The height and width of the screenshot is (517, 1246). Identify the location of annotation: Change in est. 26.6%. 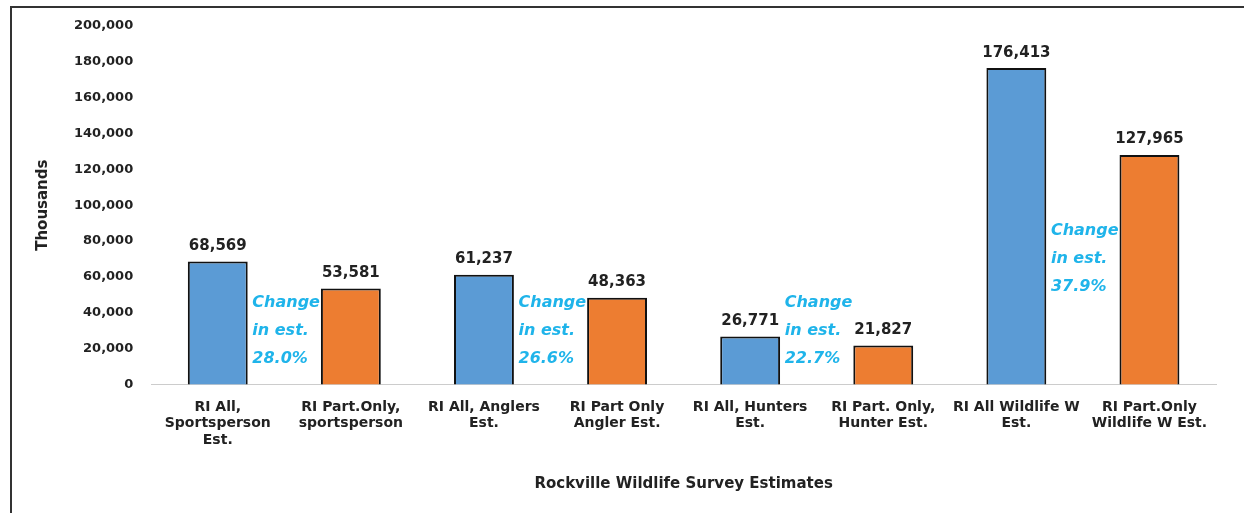
(552, 330).